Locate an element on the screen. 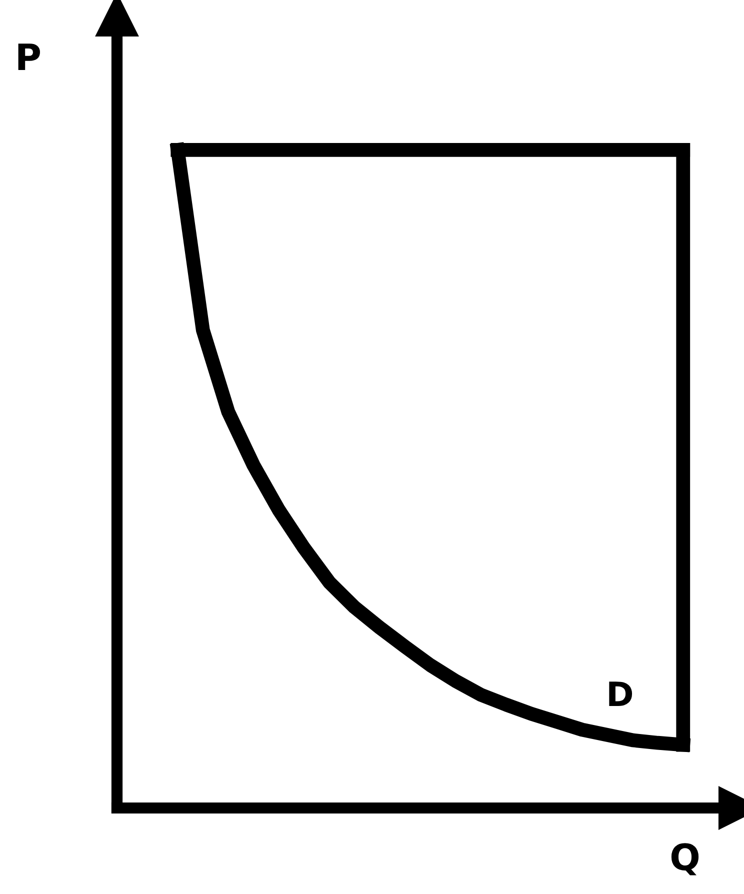 This screenshot has width=744, height=894. annotation: D is located at coordinates (620, 694).